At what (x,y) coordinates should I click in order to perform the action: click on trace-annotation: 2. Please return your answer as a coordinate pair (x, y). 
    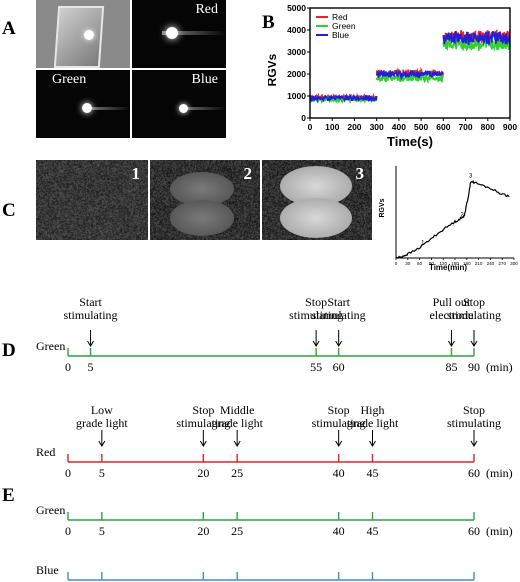
    Looking at the image, I should click on (462, 216).